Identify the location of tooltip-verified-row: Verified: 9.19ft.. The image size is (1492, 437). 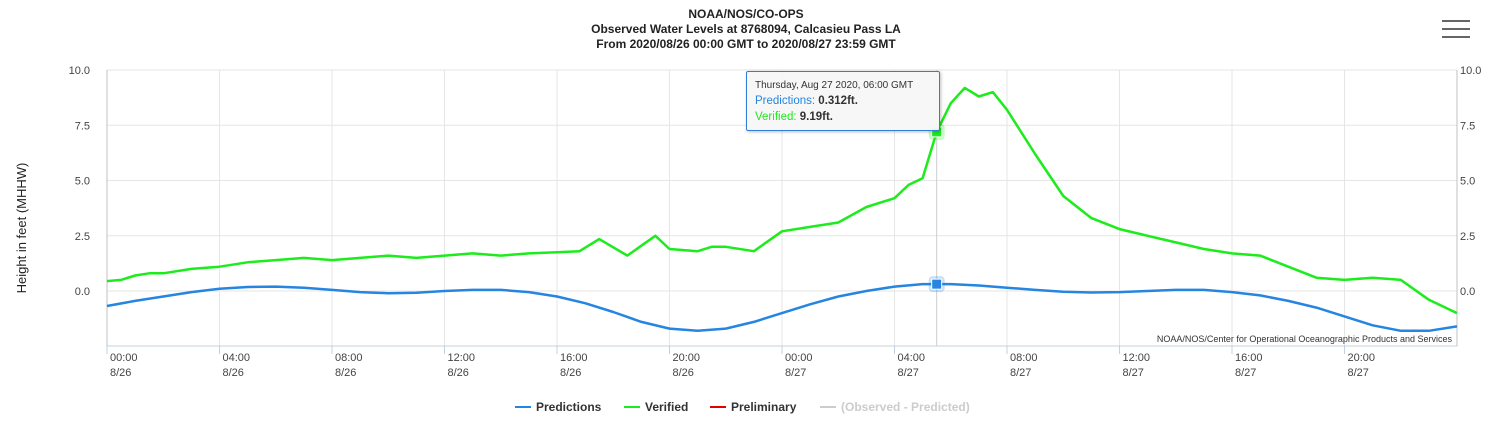
(843, 117).